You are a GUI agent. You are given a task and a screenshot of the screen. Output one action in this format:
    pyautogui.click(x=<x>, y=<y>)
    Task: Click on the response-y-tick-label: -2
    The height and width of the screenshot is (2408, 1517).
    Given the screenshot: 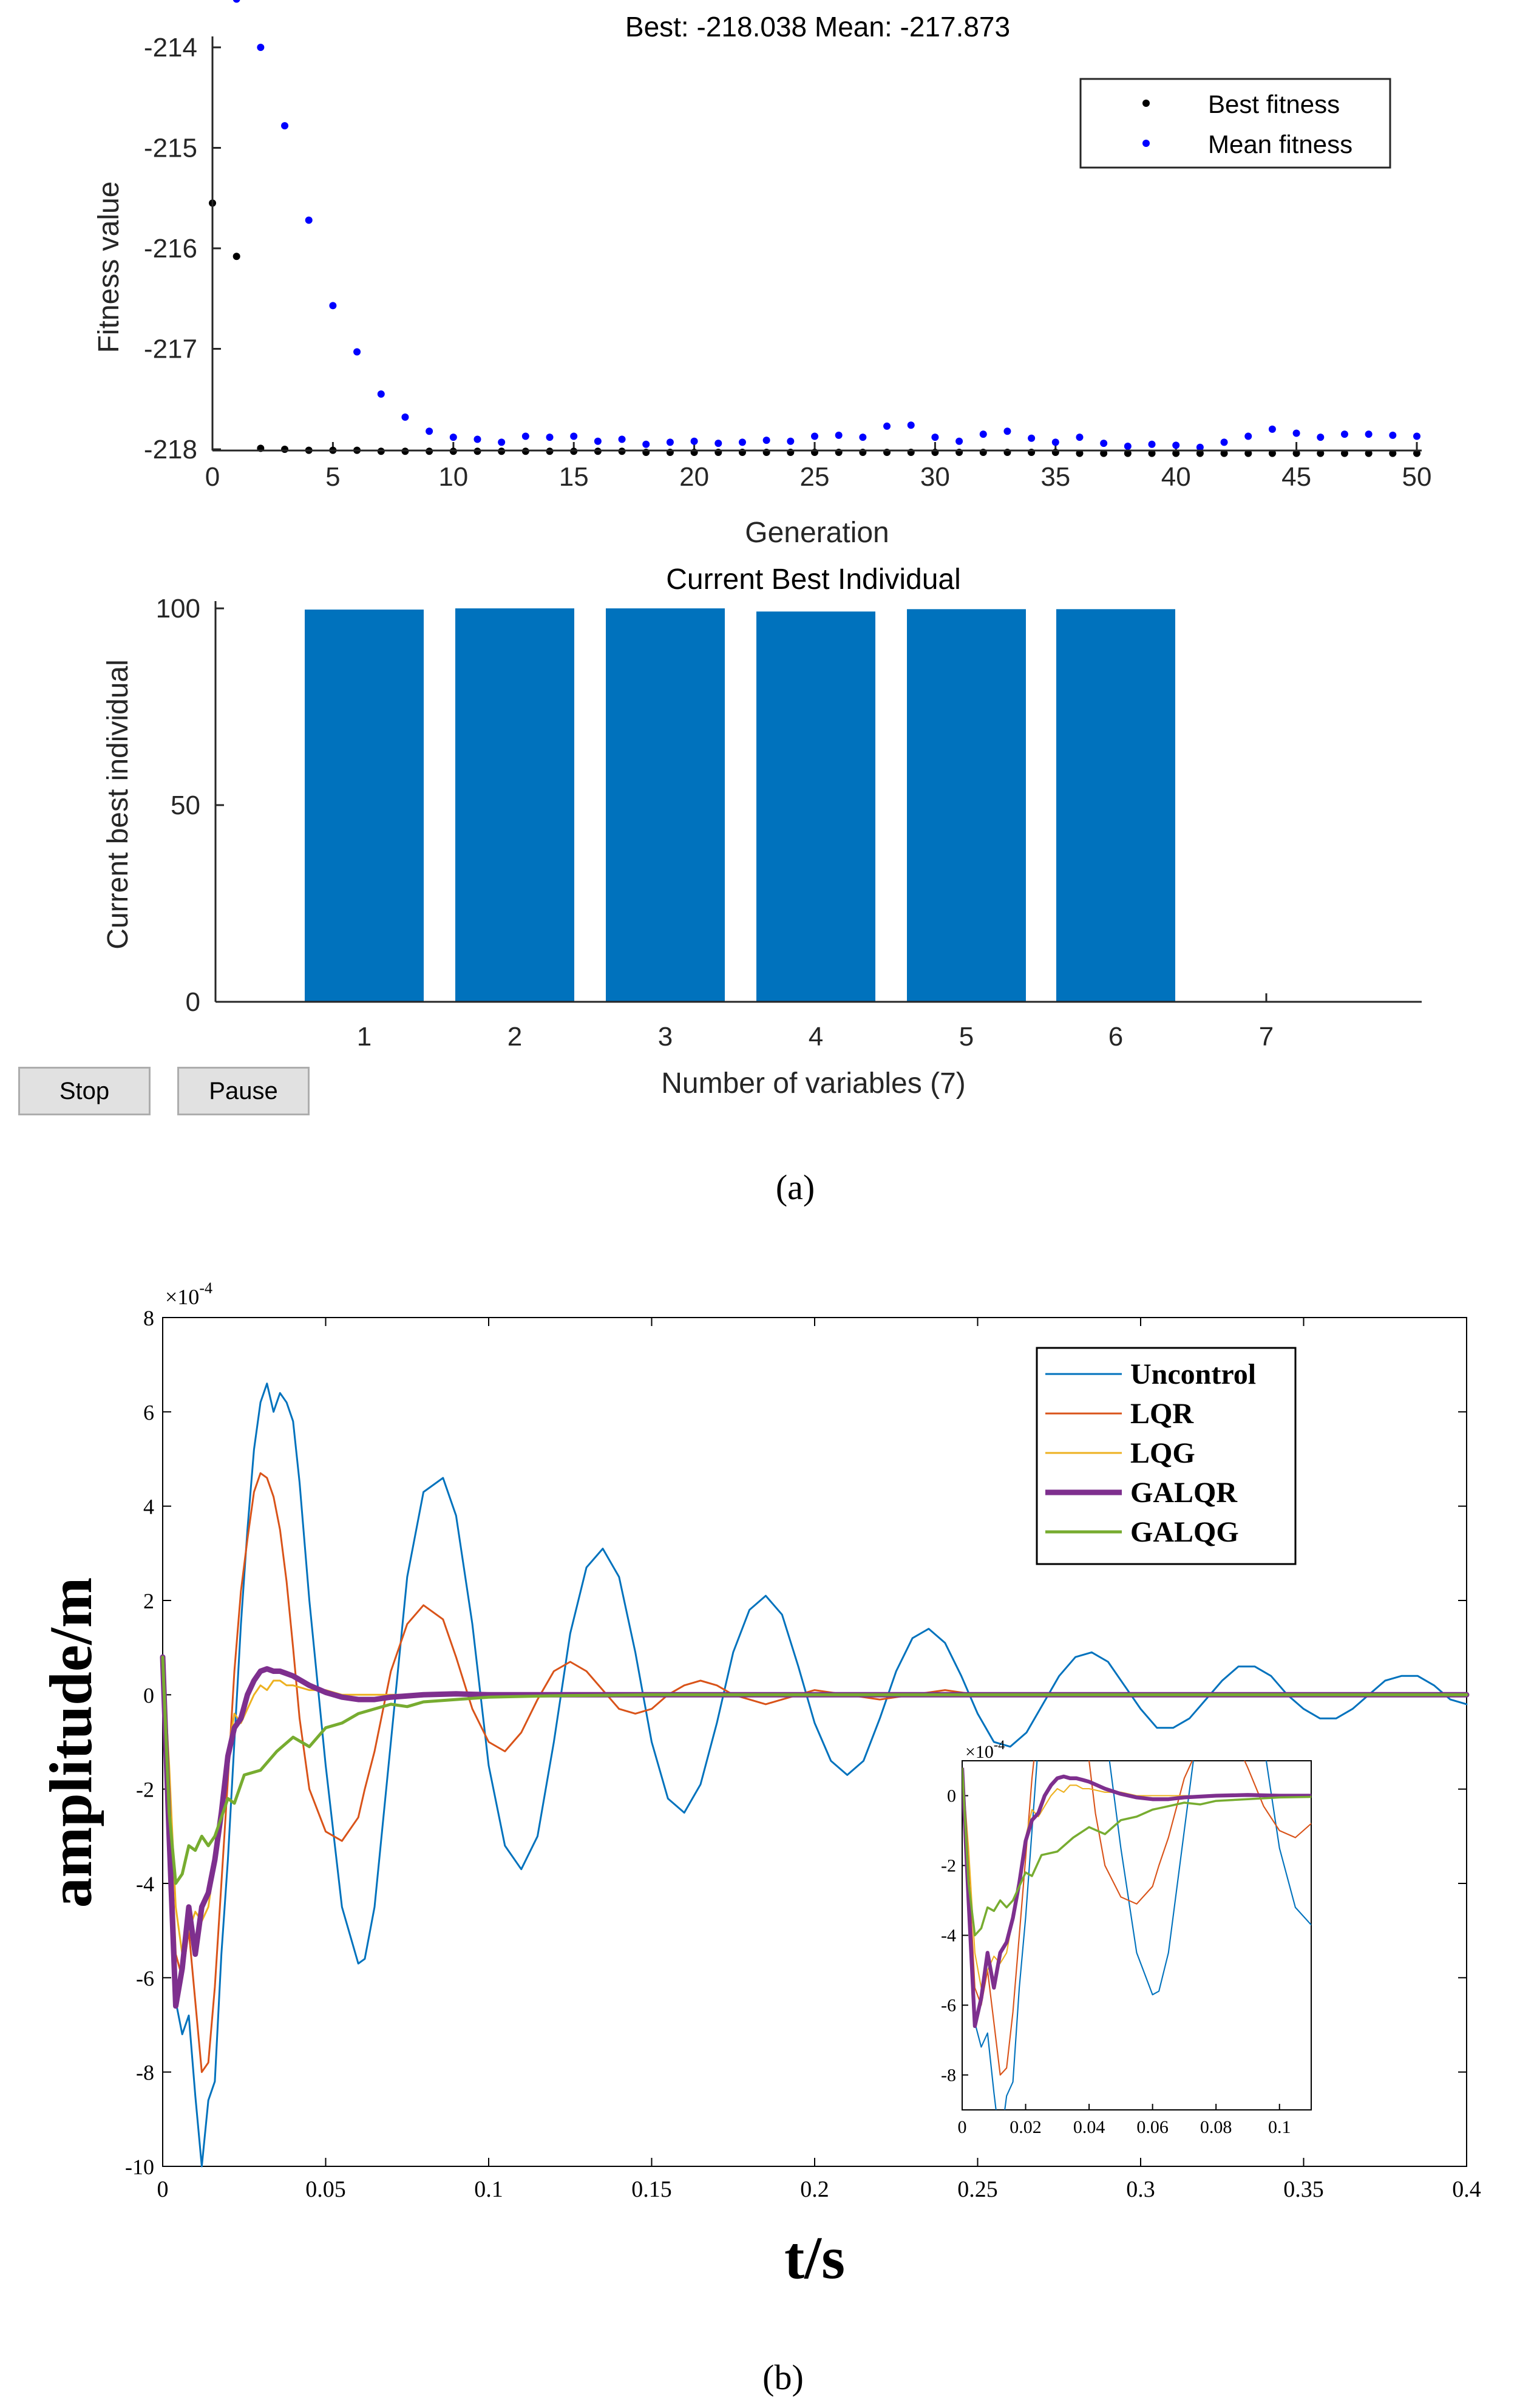 What is the action you would take?
    pyautogui.click(x=145, y=1790)
    